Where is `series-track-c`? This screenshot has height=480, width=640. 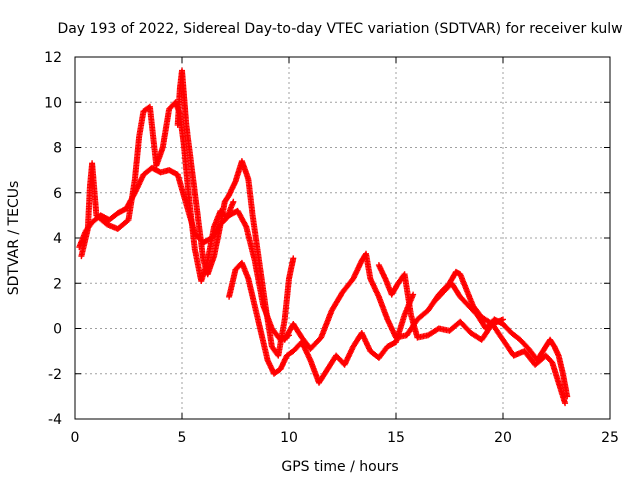
series-track-c is located at coordinates (235, 213).